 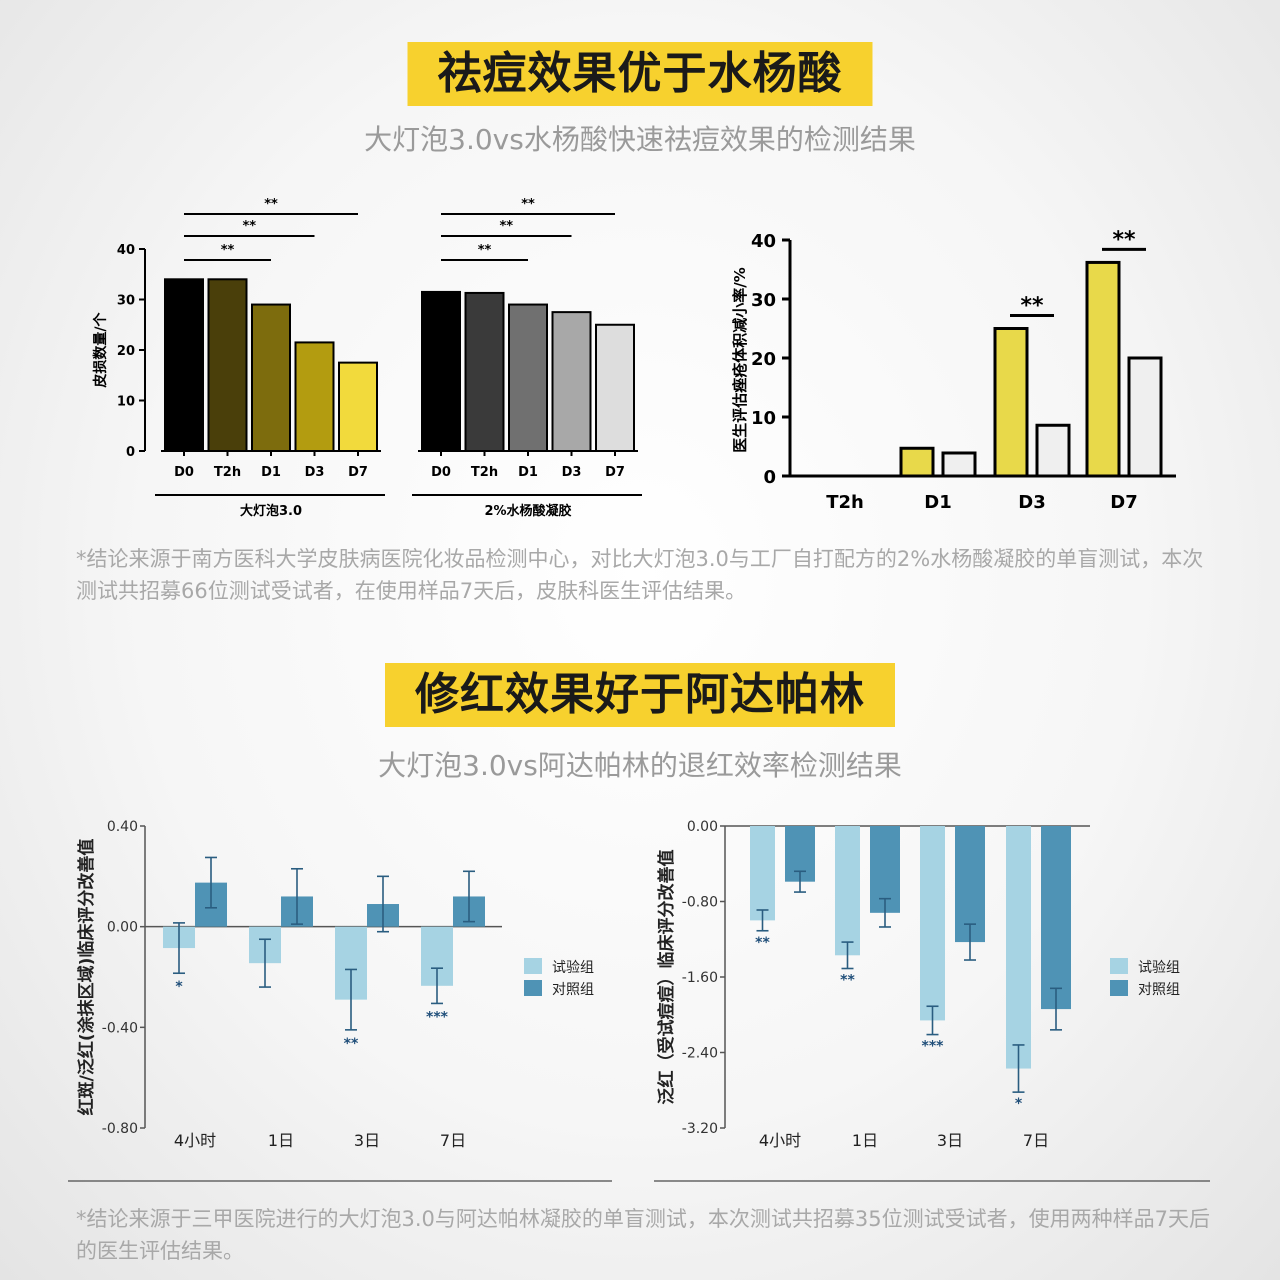 I want to click on y-tick-label: -0.40, so click(x=120, y=1028).